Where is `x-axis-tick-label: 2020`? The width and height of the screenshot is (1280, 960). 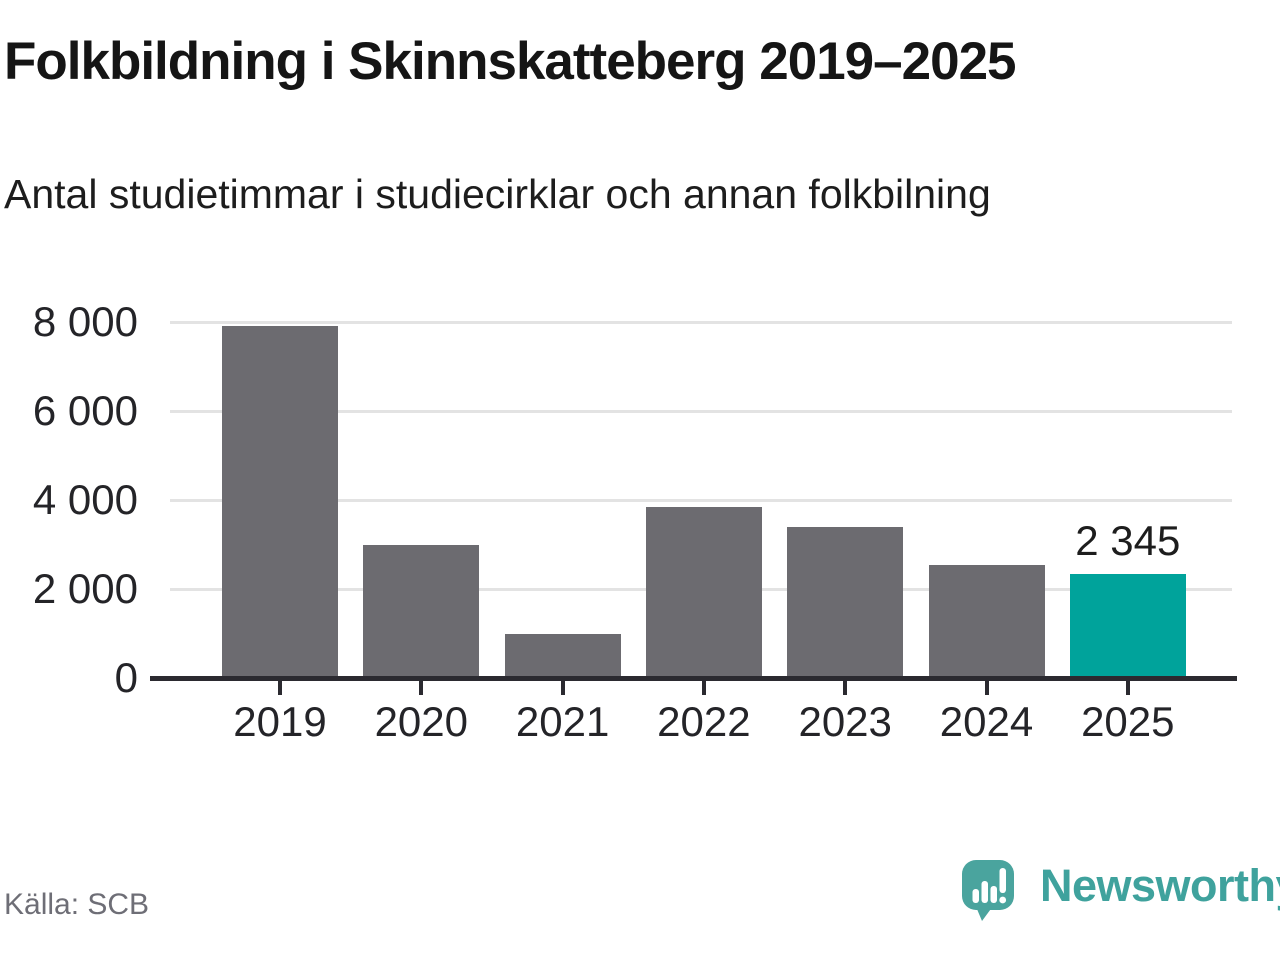
x-axis-tick-label: 2020 is located at coordinates (421, 721).